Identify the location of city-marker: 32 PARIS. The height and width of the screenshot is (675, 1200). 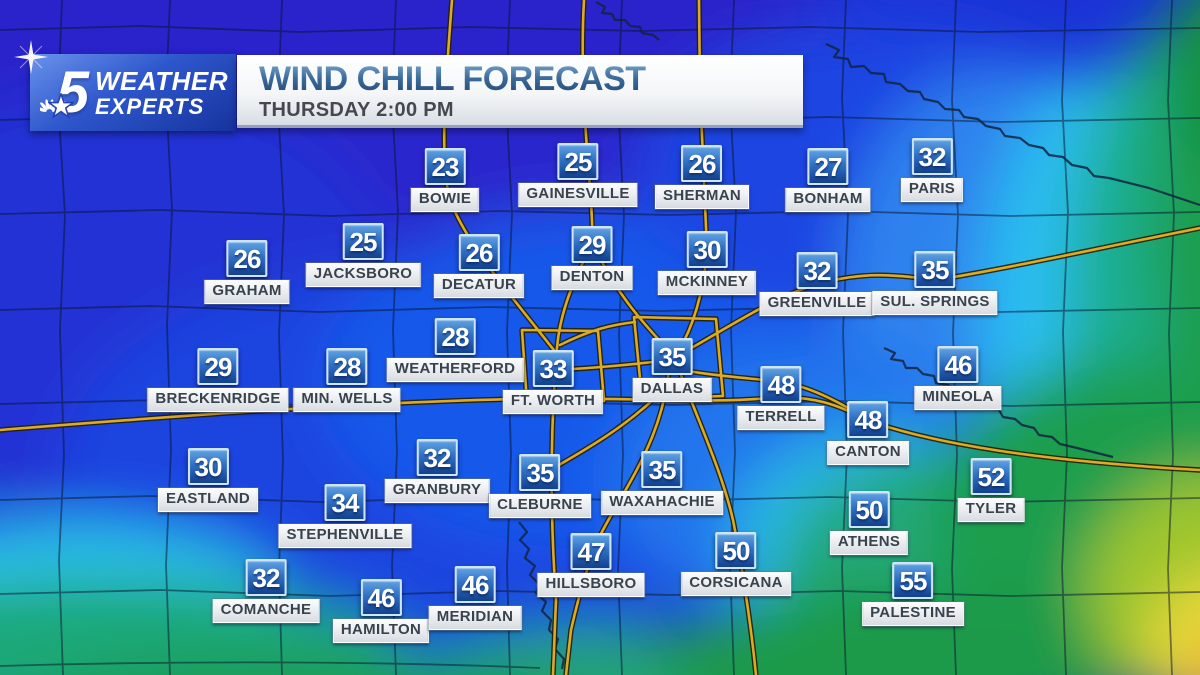
(932, 170).